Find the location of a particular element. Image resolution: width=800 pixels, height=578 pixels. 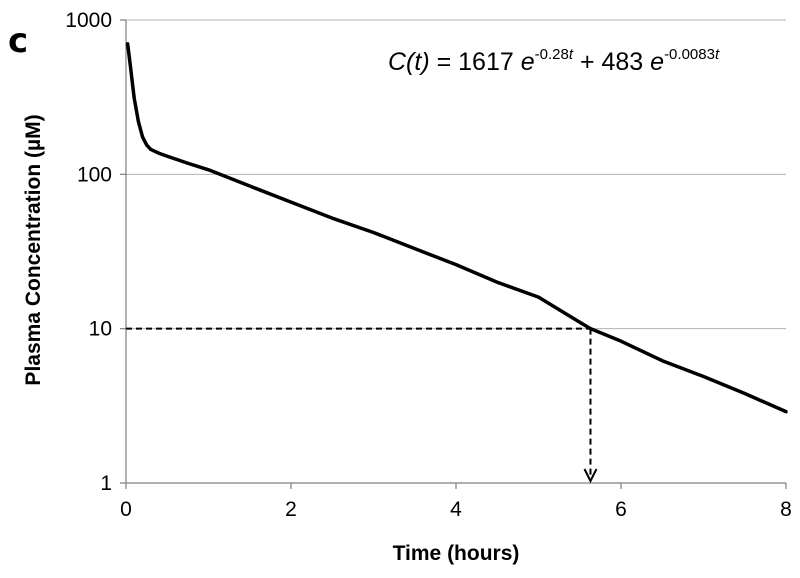

equation: C(t) = 1617 e-0.28t + 483 e-0.0083t is located at coordinates (554, 61).